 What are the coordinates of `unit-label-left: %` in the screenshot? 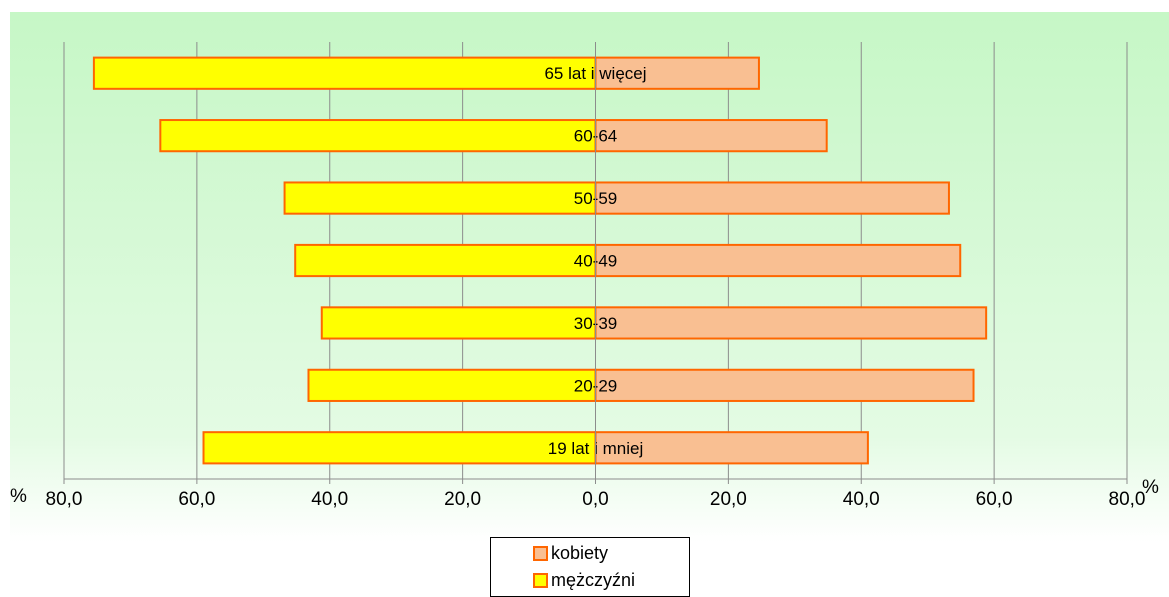 It's located at (18, 496).